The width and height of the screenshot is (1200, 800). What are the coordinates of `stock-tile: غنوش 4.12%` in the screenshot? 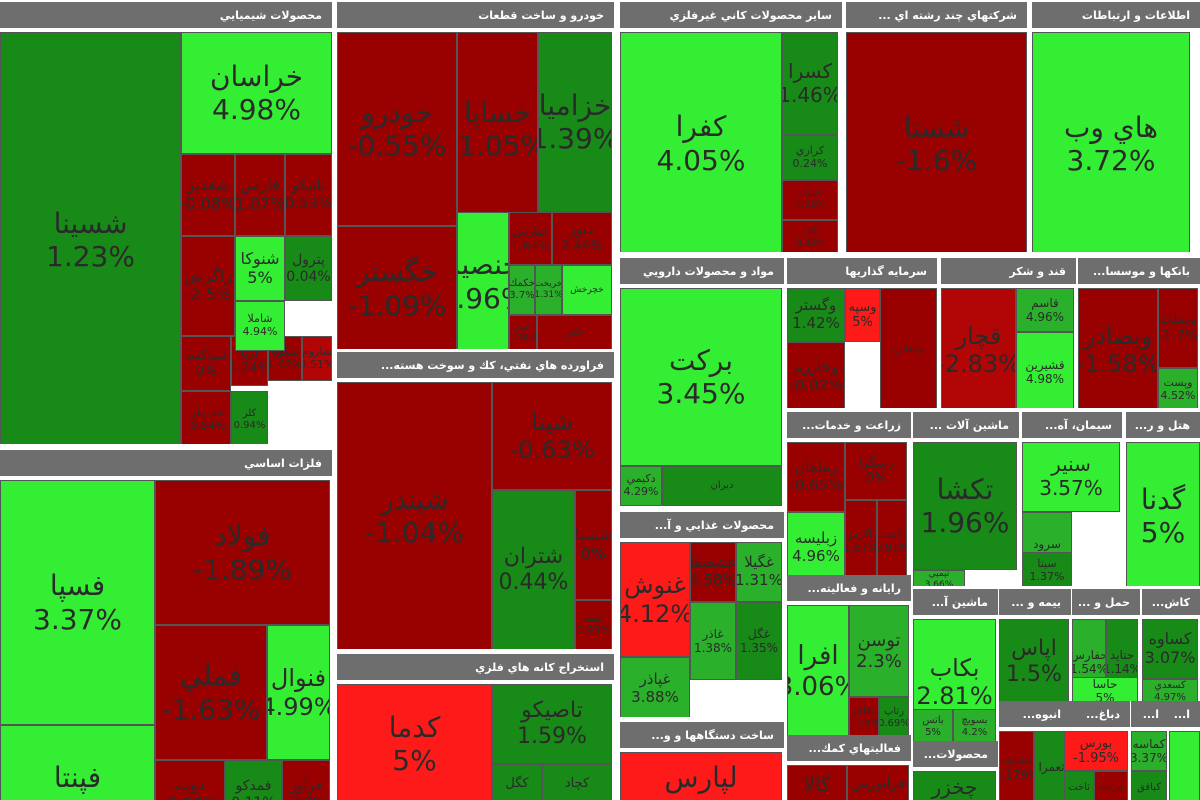 It's located at (655, 599).